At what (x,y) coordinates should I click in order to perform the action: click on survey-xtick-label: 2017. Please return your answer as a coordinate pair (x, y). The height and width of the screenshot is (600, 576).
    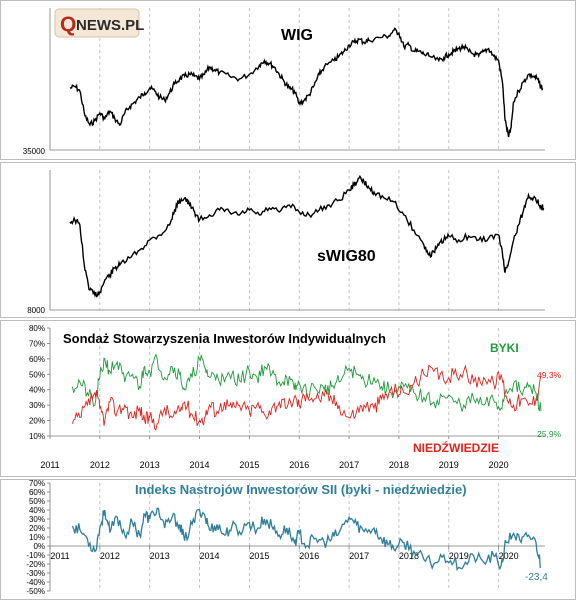
    Looking at the image, I should click on (349, 465).